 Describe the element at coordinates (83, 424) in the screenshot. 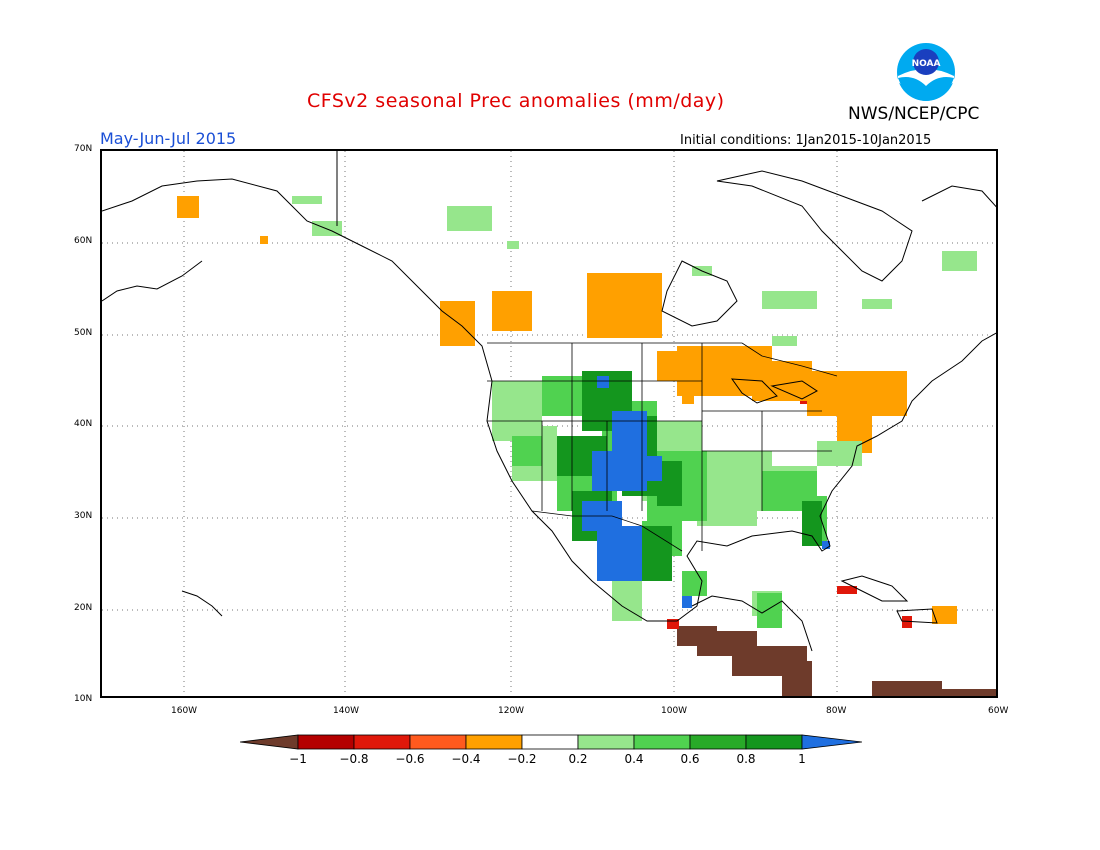

I see `lat-label-40: 40N` at that location.